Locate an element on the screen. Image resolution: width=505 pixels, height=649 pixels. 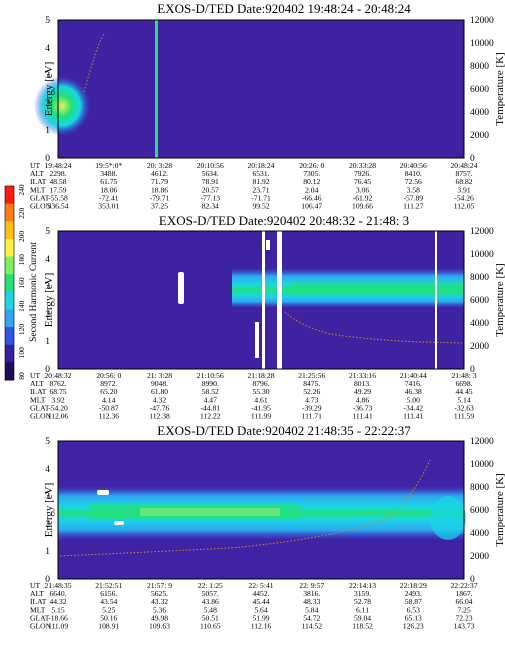
table-cell: 22: 1:25 is located at coordinates (210, 585).